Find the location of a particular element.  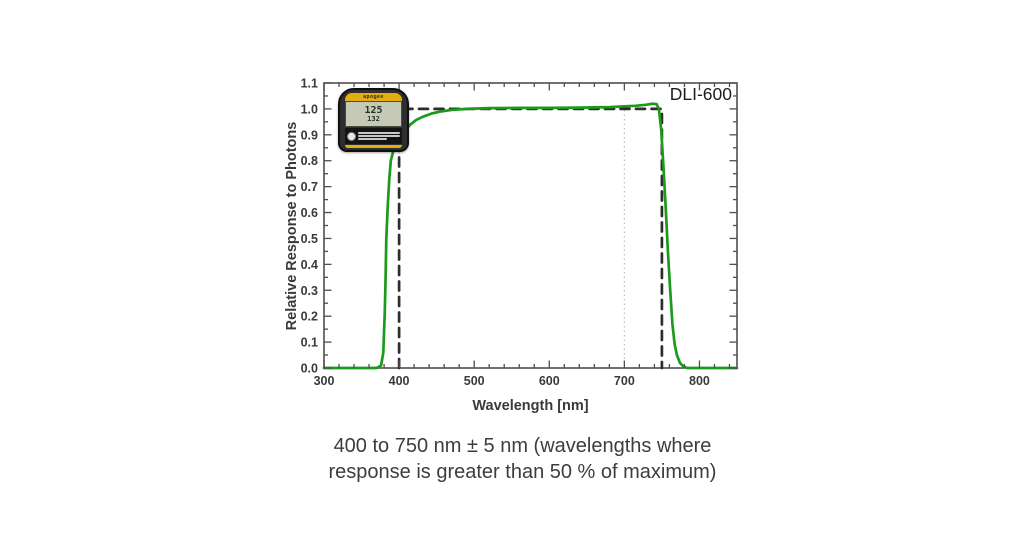

y-tick-label: 1.1 is located at coordinates (309, 84).